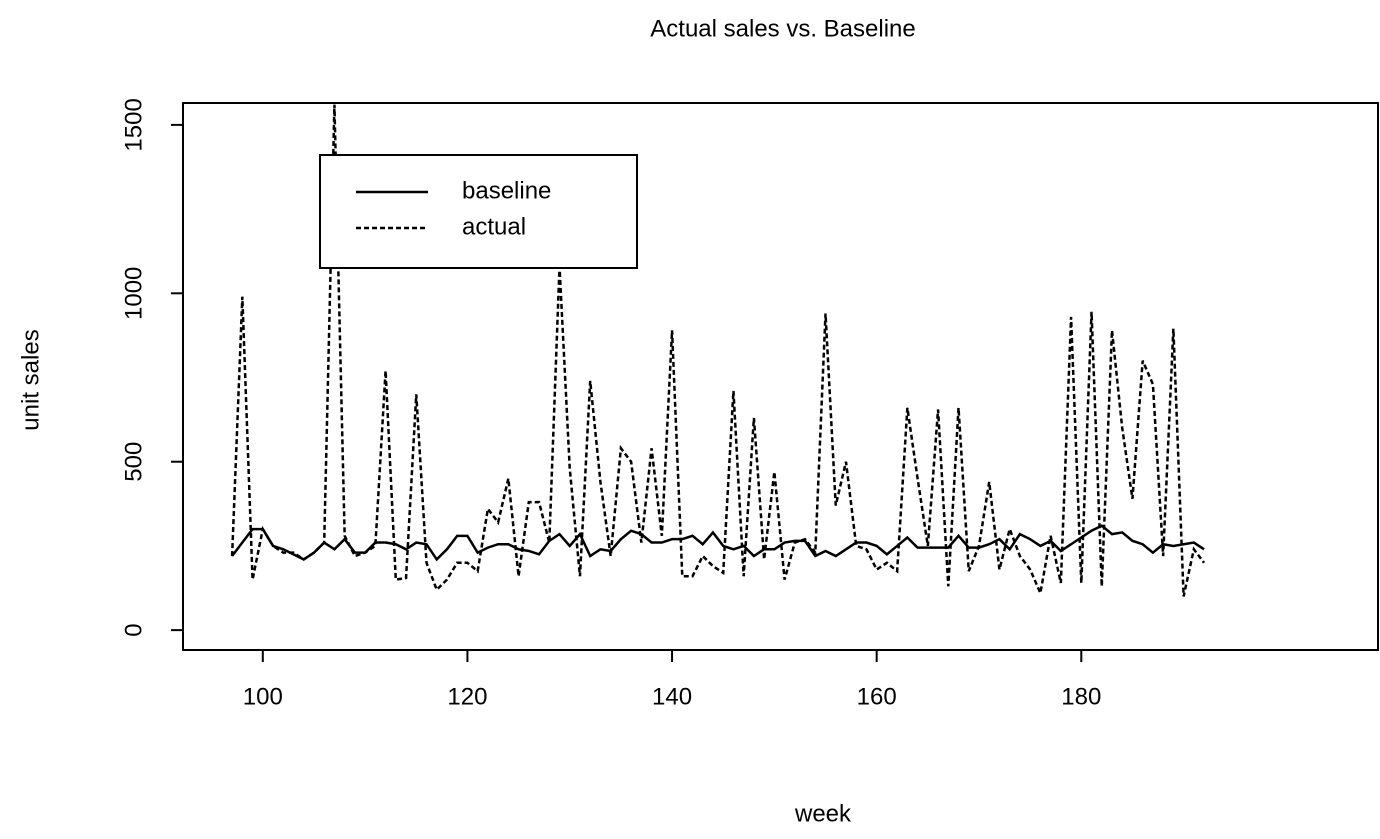 The height and width of the screenshot is (839, 1380). Describe the element at coordinates (494, 226) in the screenshot. I see `legend-label: actual` at that location.